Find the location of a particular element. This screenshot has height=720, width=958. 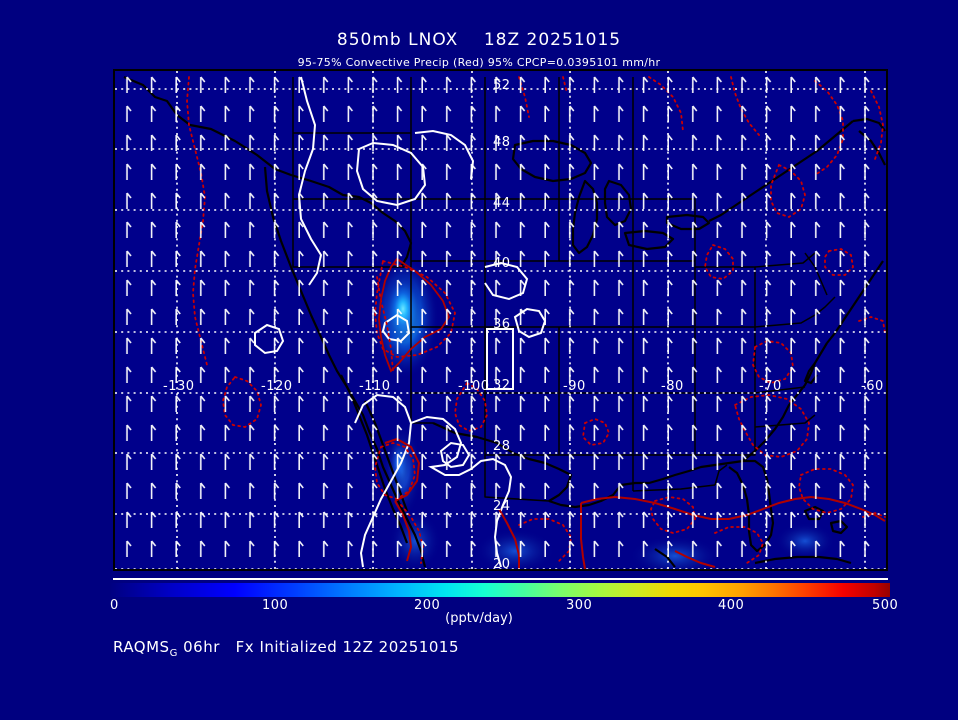

colorbar-tick-200: 200 is located at coordinates (427, 605).